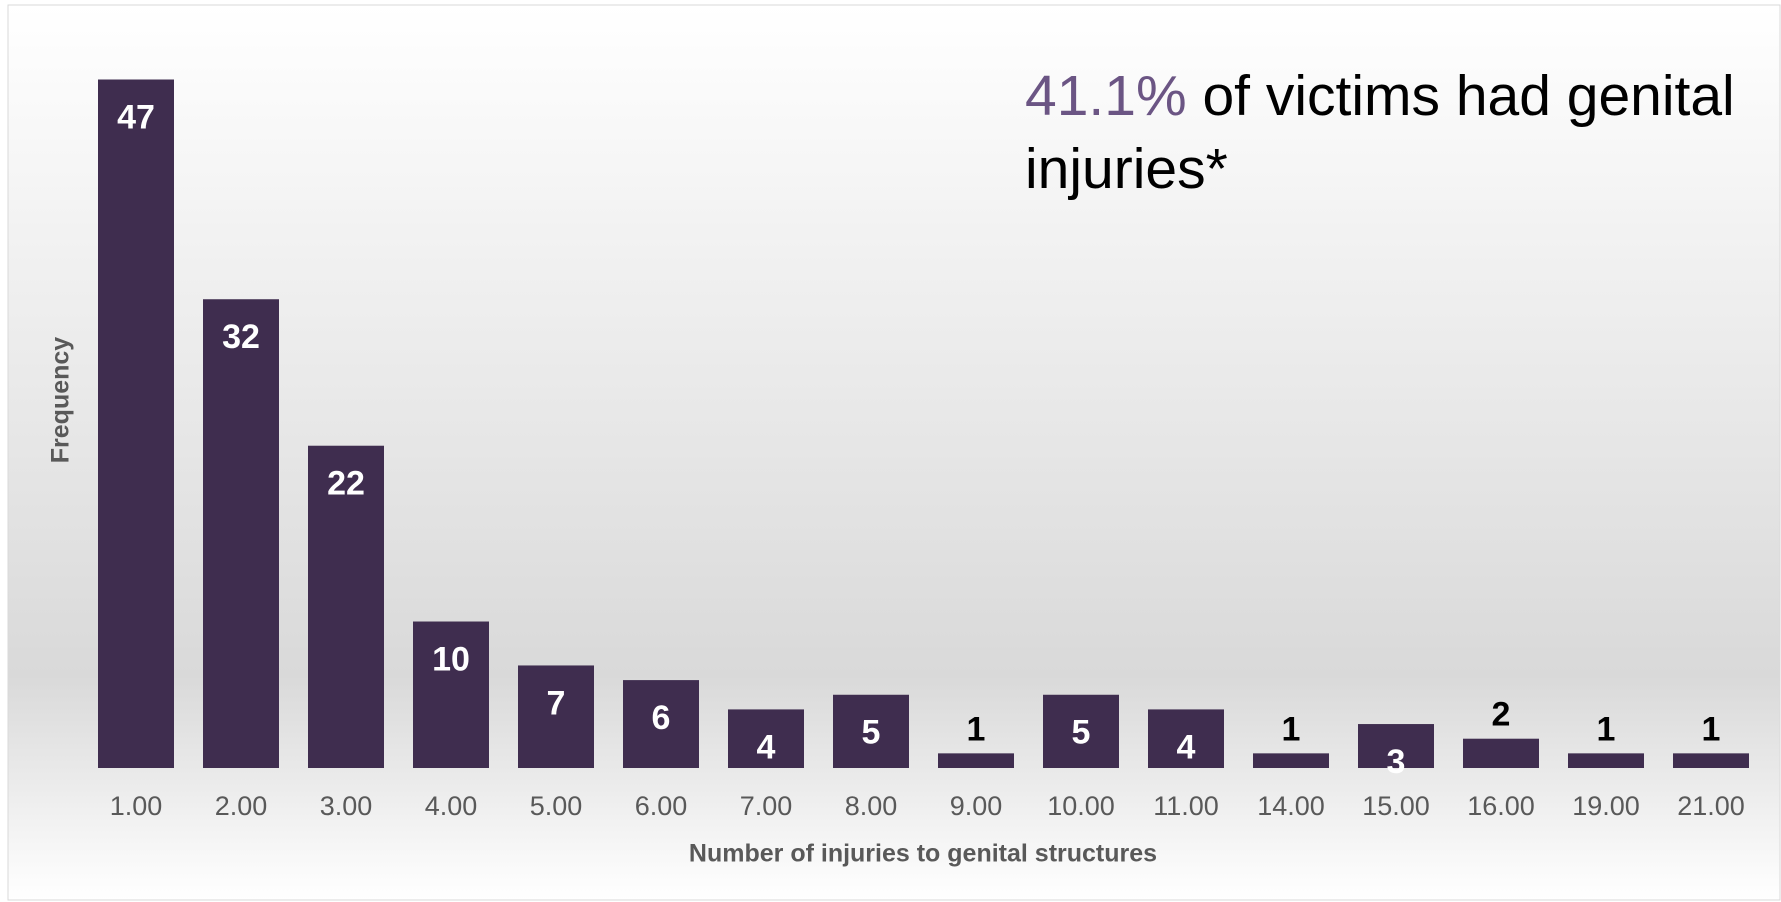  I want to click on x-tick-label: 5.00, so click(556, 806).